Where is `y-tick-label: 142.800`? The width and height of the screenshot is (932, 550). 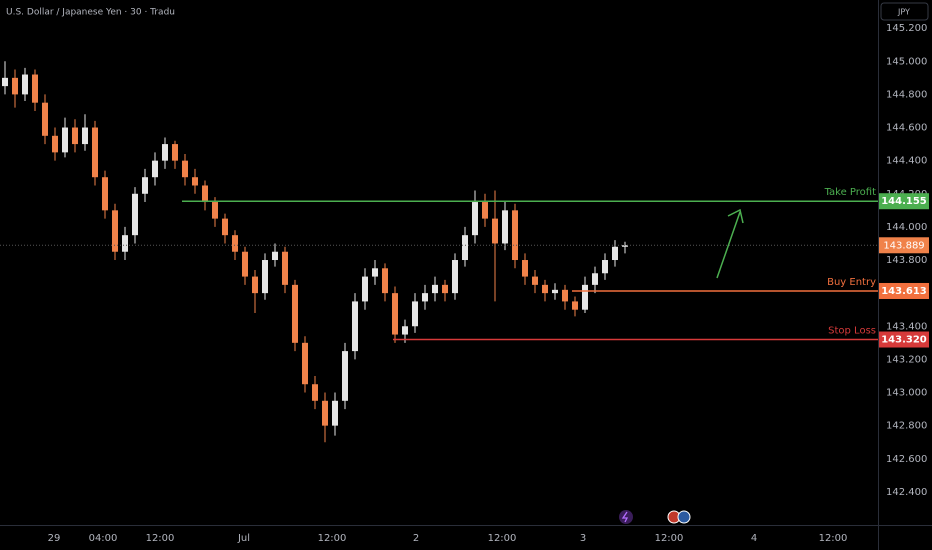 y-tick-label: 142.800 is located at coordinates (906, 426).